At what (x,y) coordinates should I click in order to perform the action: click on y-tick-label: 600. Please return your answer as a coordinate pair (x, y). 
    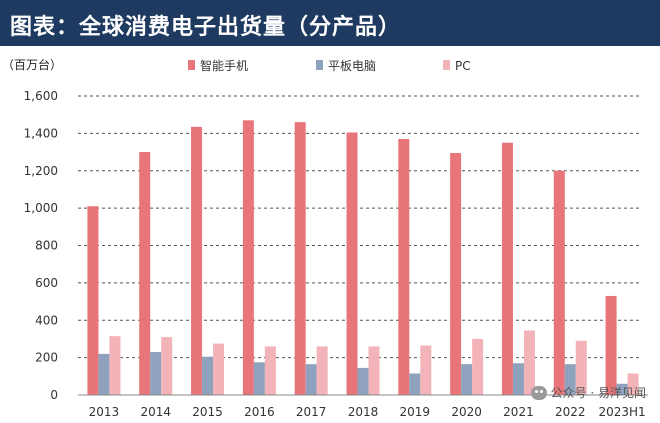
    Looking at the image, I should click on (46, 283).